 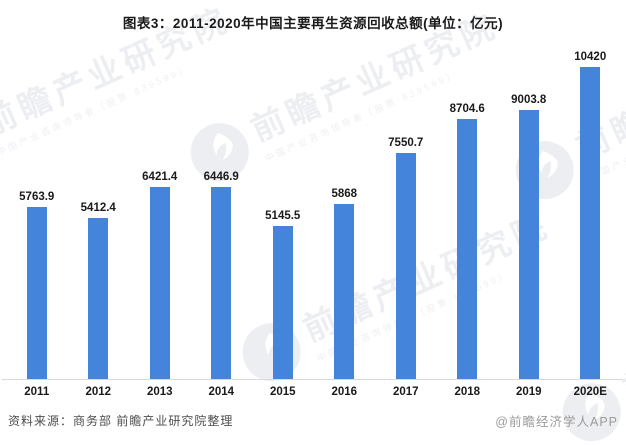 I want to click on bar-2014, so click(x=221, y=283).